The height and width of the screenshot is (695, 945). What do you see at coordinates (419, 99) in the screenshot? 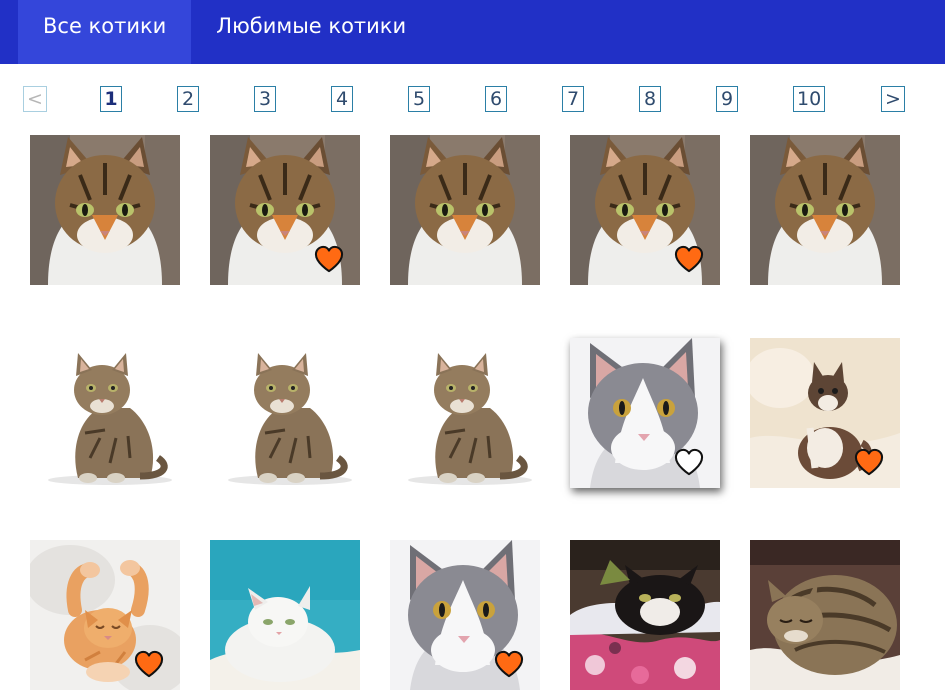
I see `page-5-button: 5` at bounding box center [419, 99].